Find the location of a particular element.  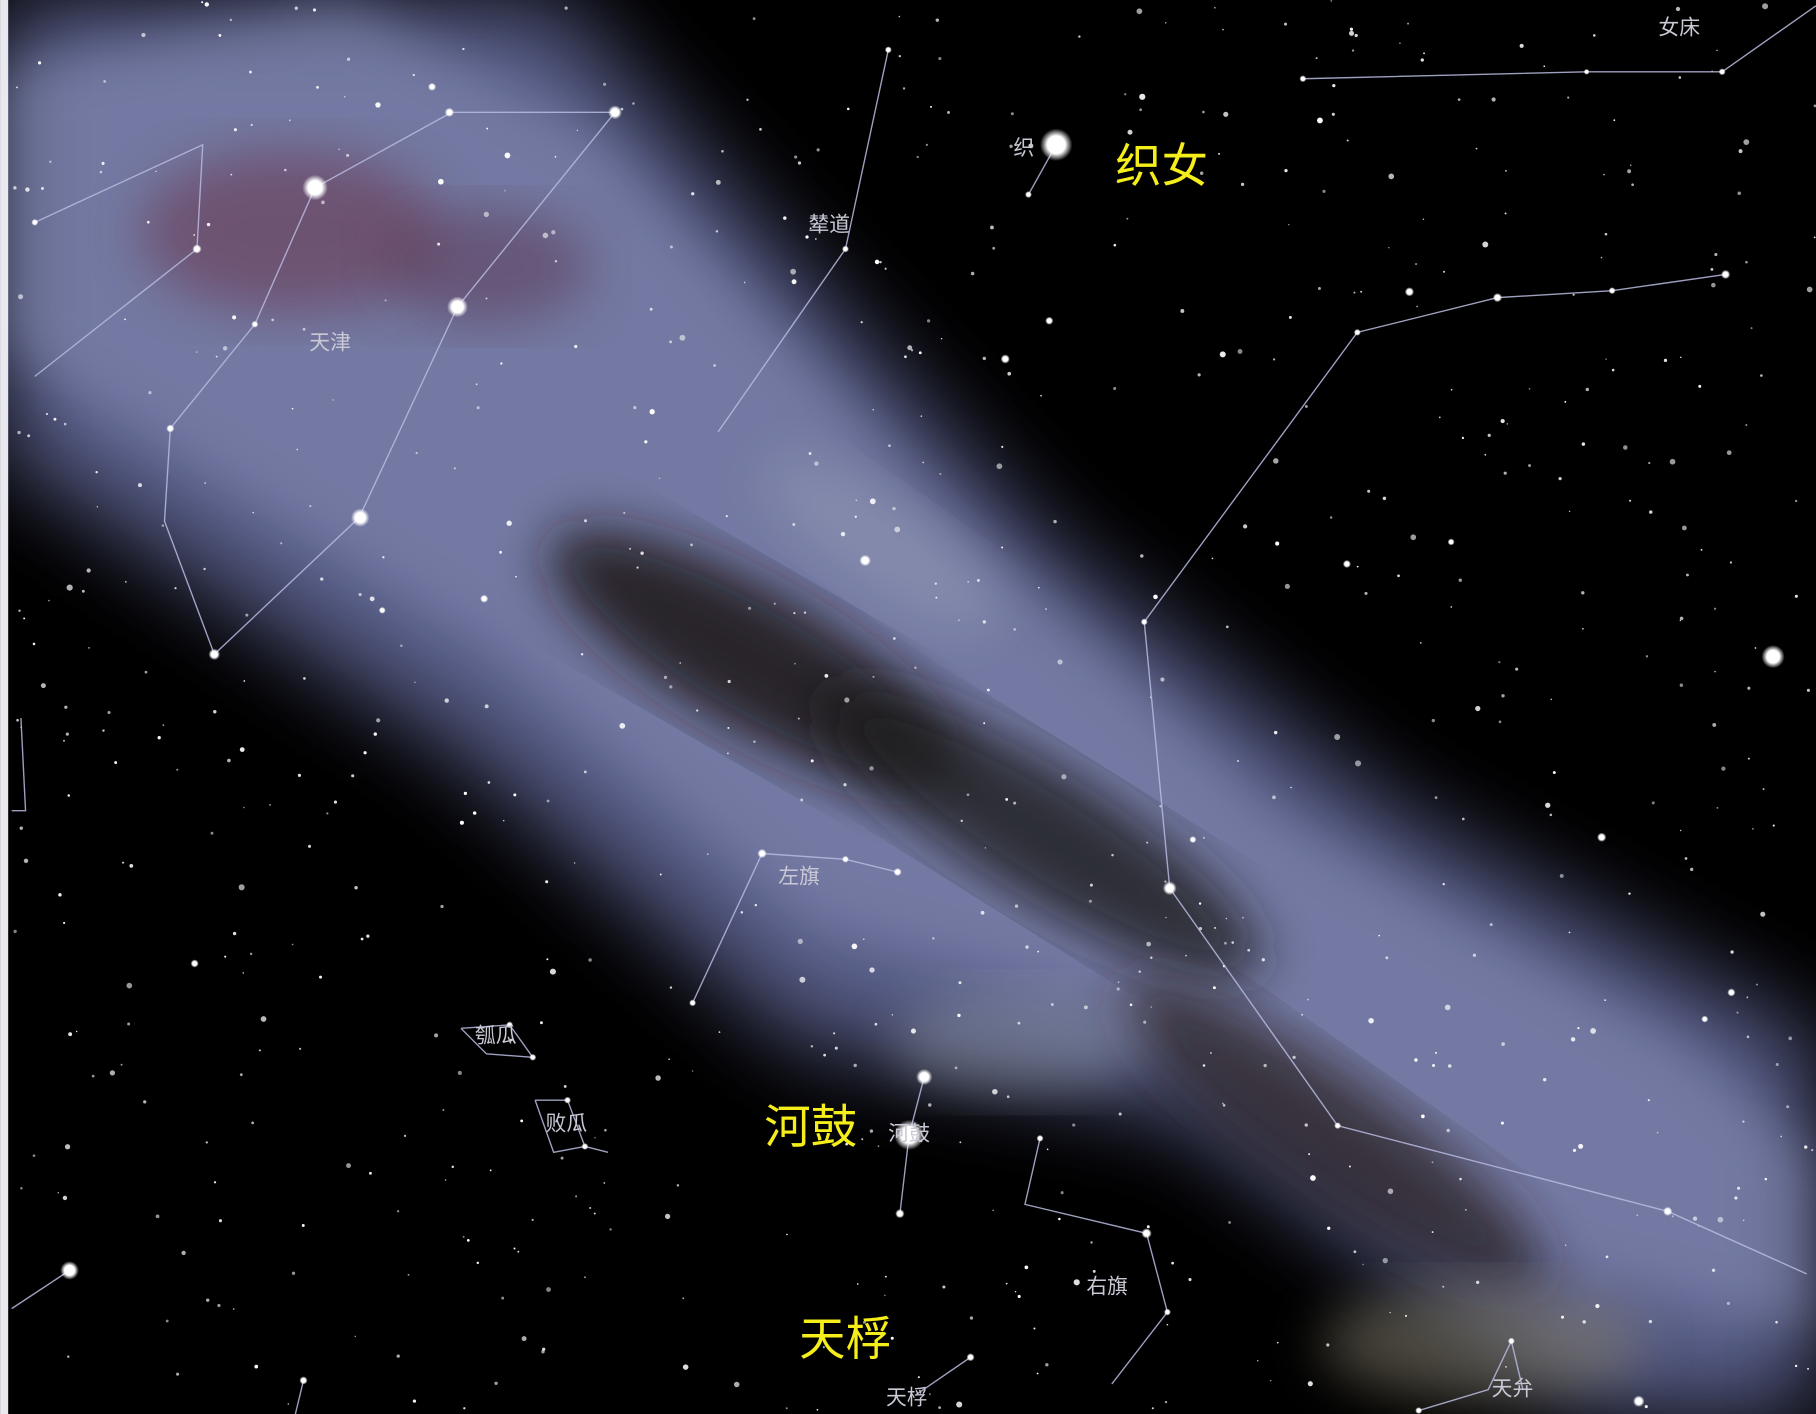

major-label: 河鼓 is located at coordinates (810, 1127).